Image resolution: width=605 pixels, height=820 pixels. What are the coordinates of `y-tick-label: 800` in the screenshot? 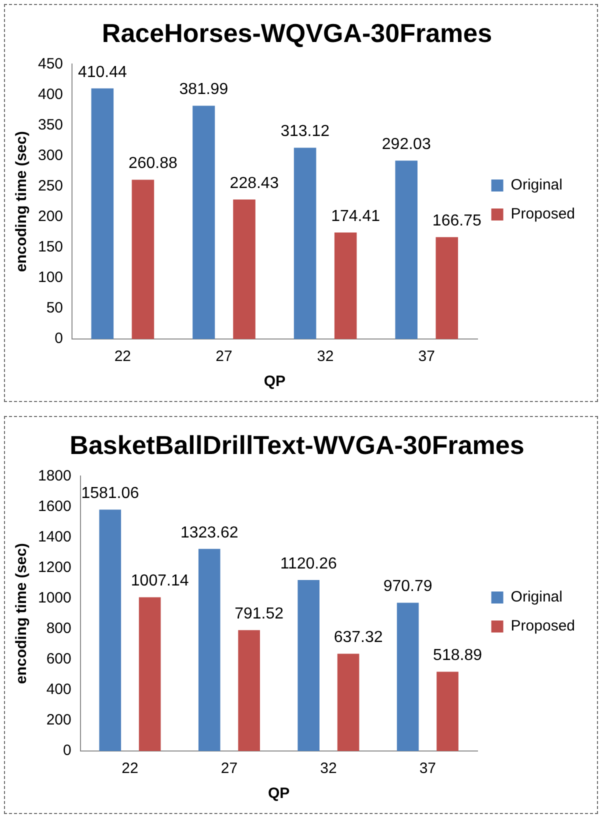 It's located at (59, 629).